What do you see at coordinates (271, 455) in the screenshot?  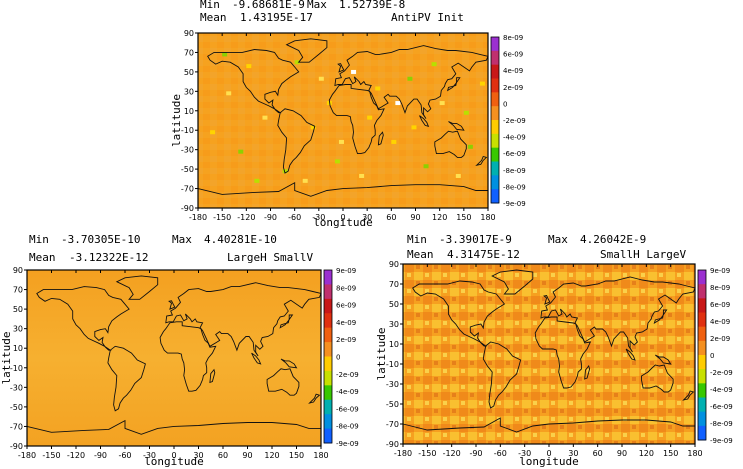 I see `x-tick-label: 120` at bounding box center [271, 455].